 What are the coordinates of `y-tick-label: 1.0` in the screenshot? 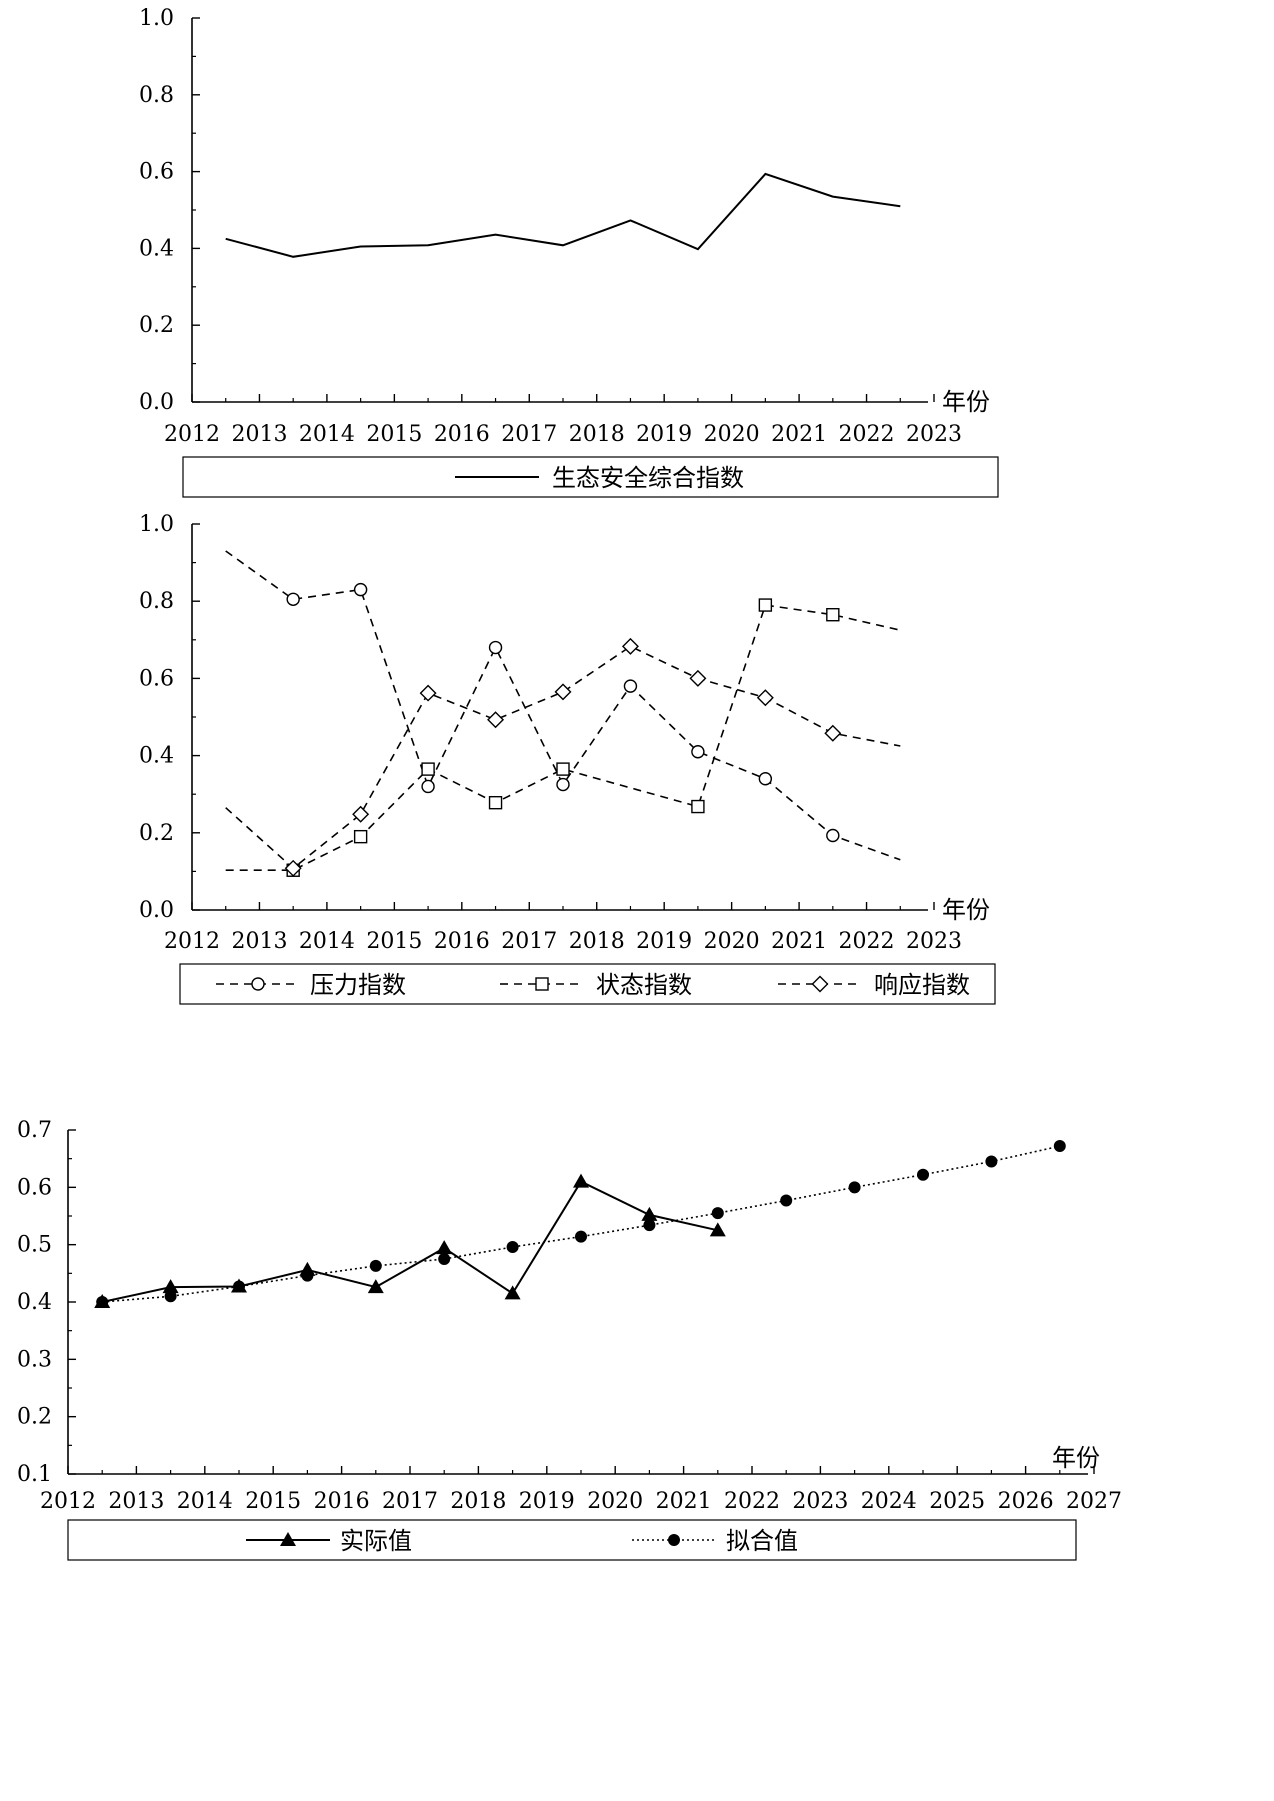 It's located at (156, 18).